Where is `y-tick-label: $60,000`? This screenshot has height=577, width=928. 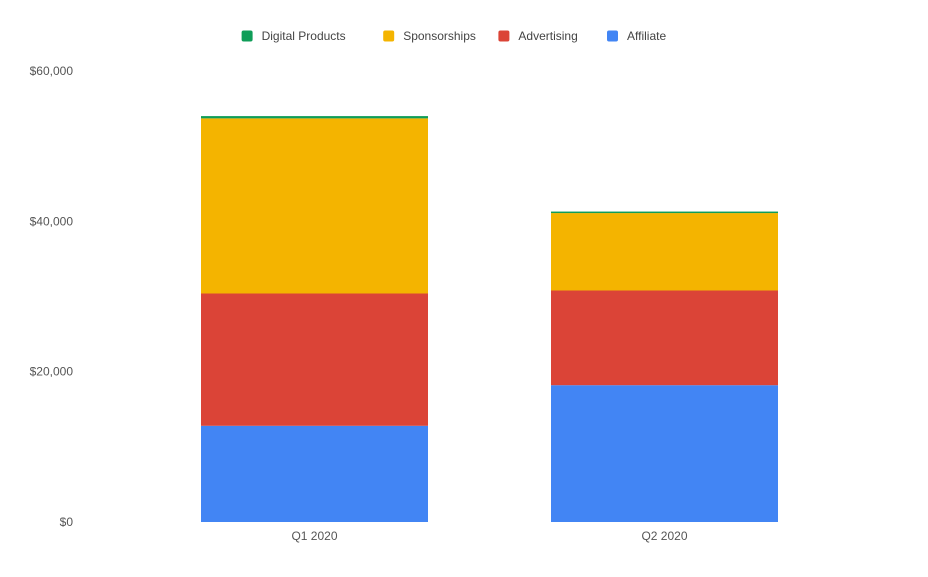
y-tick-label: $60,000 is located at coordinates (52, 71).